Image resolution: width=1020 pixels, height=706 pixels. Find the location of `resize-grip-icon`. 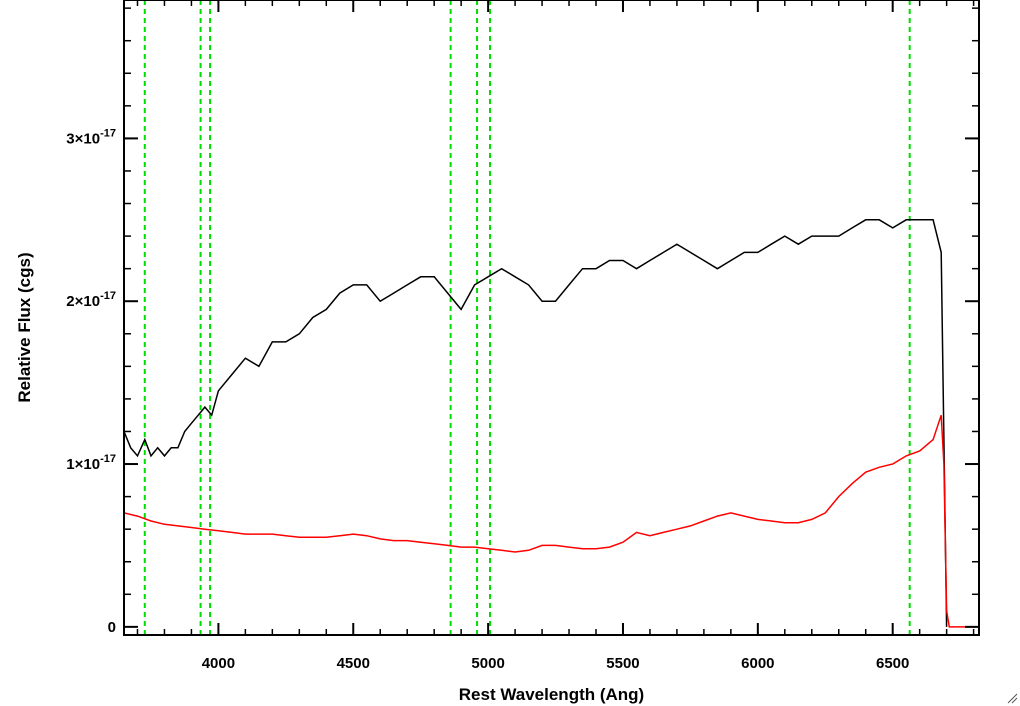

resize-grip-icon is located at coordinates (1012, 698).